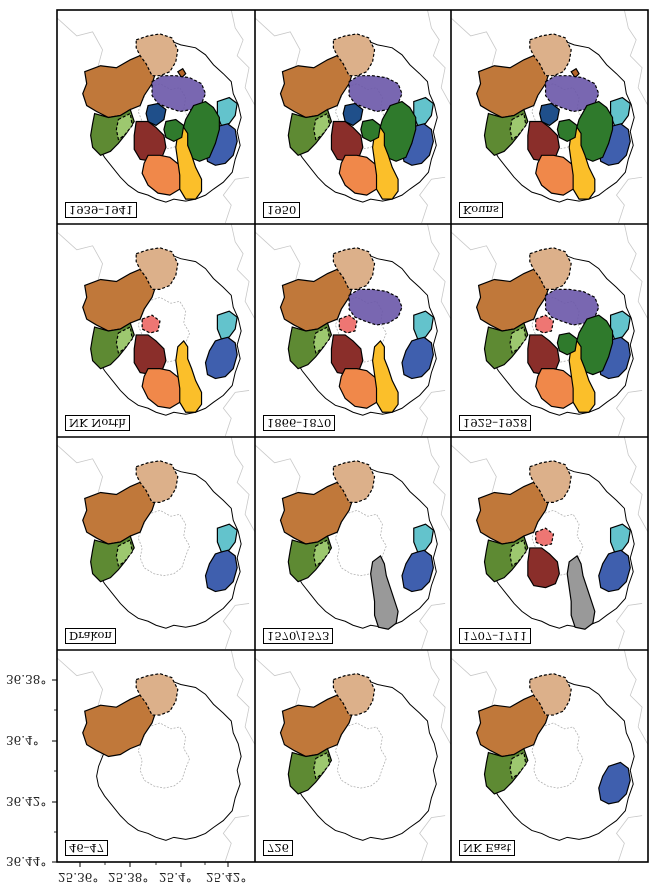 The width and height of the screenshot is (670, 895). What do you see at coordinates (97, 423) in the screenshot?
I see `panel-label: NK North` at bounding box center [97, 423].